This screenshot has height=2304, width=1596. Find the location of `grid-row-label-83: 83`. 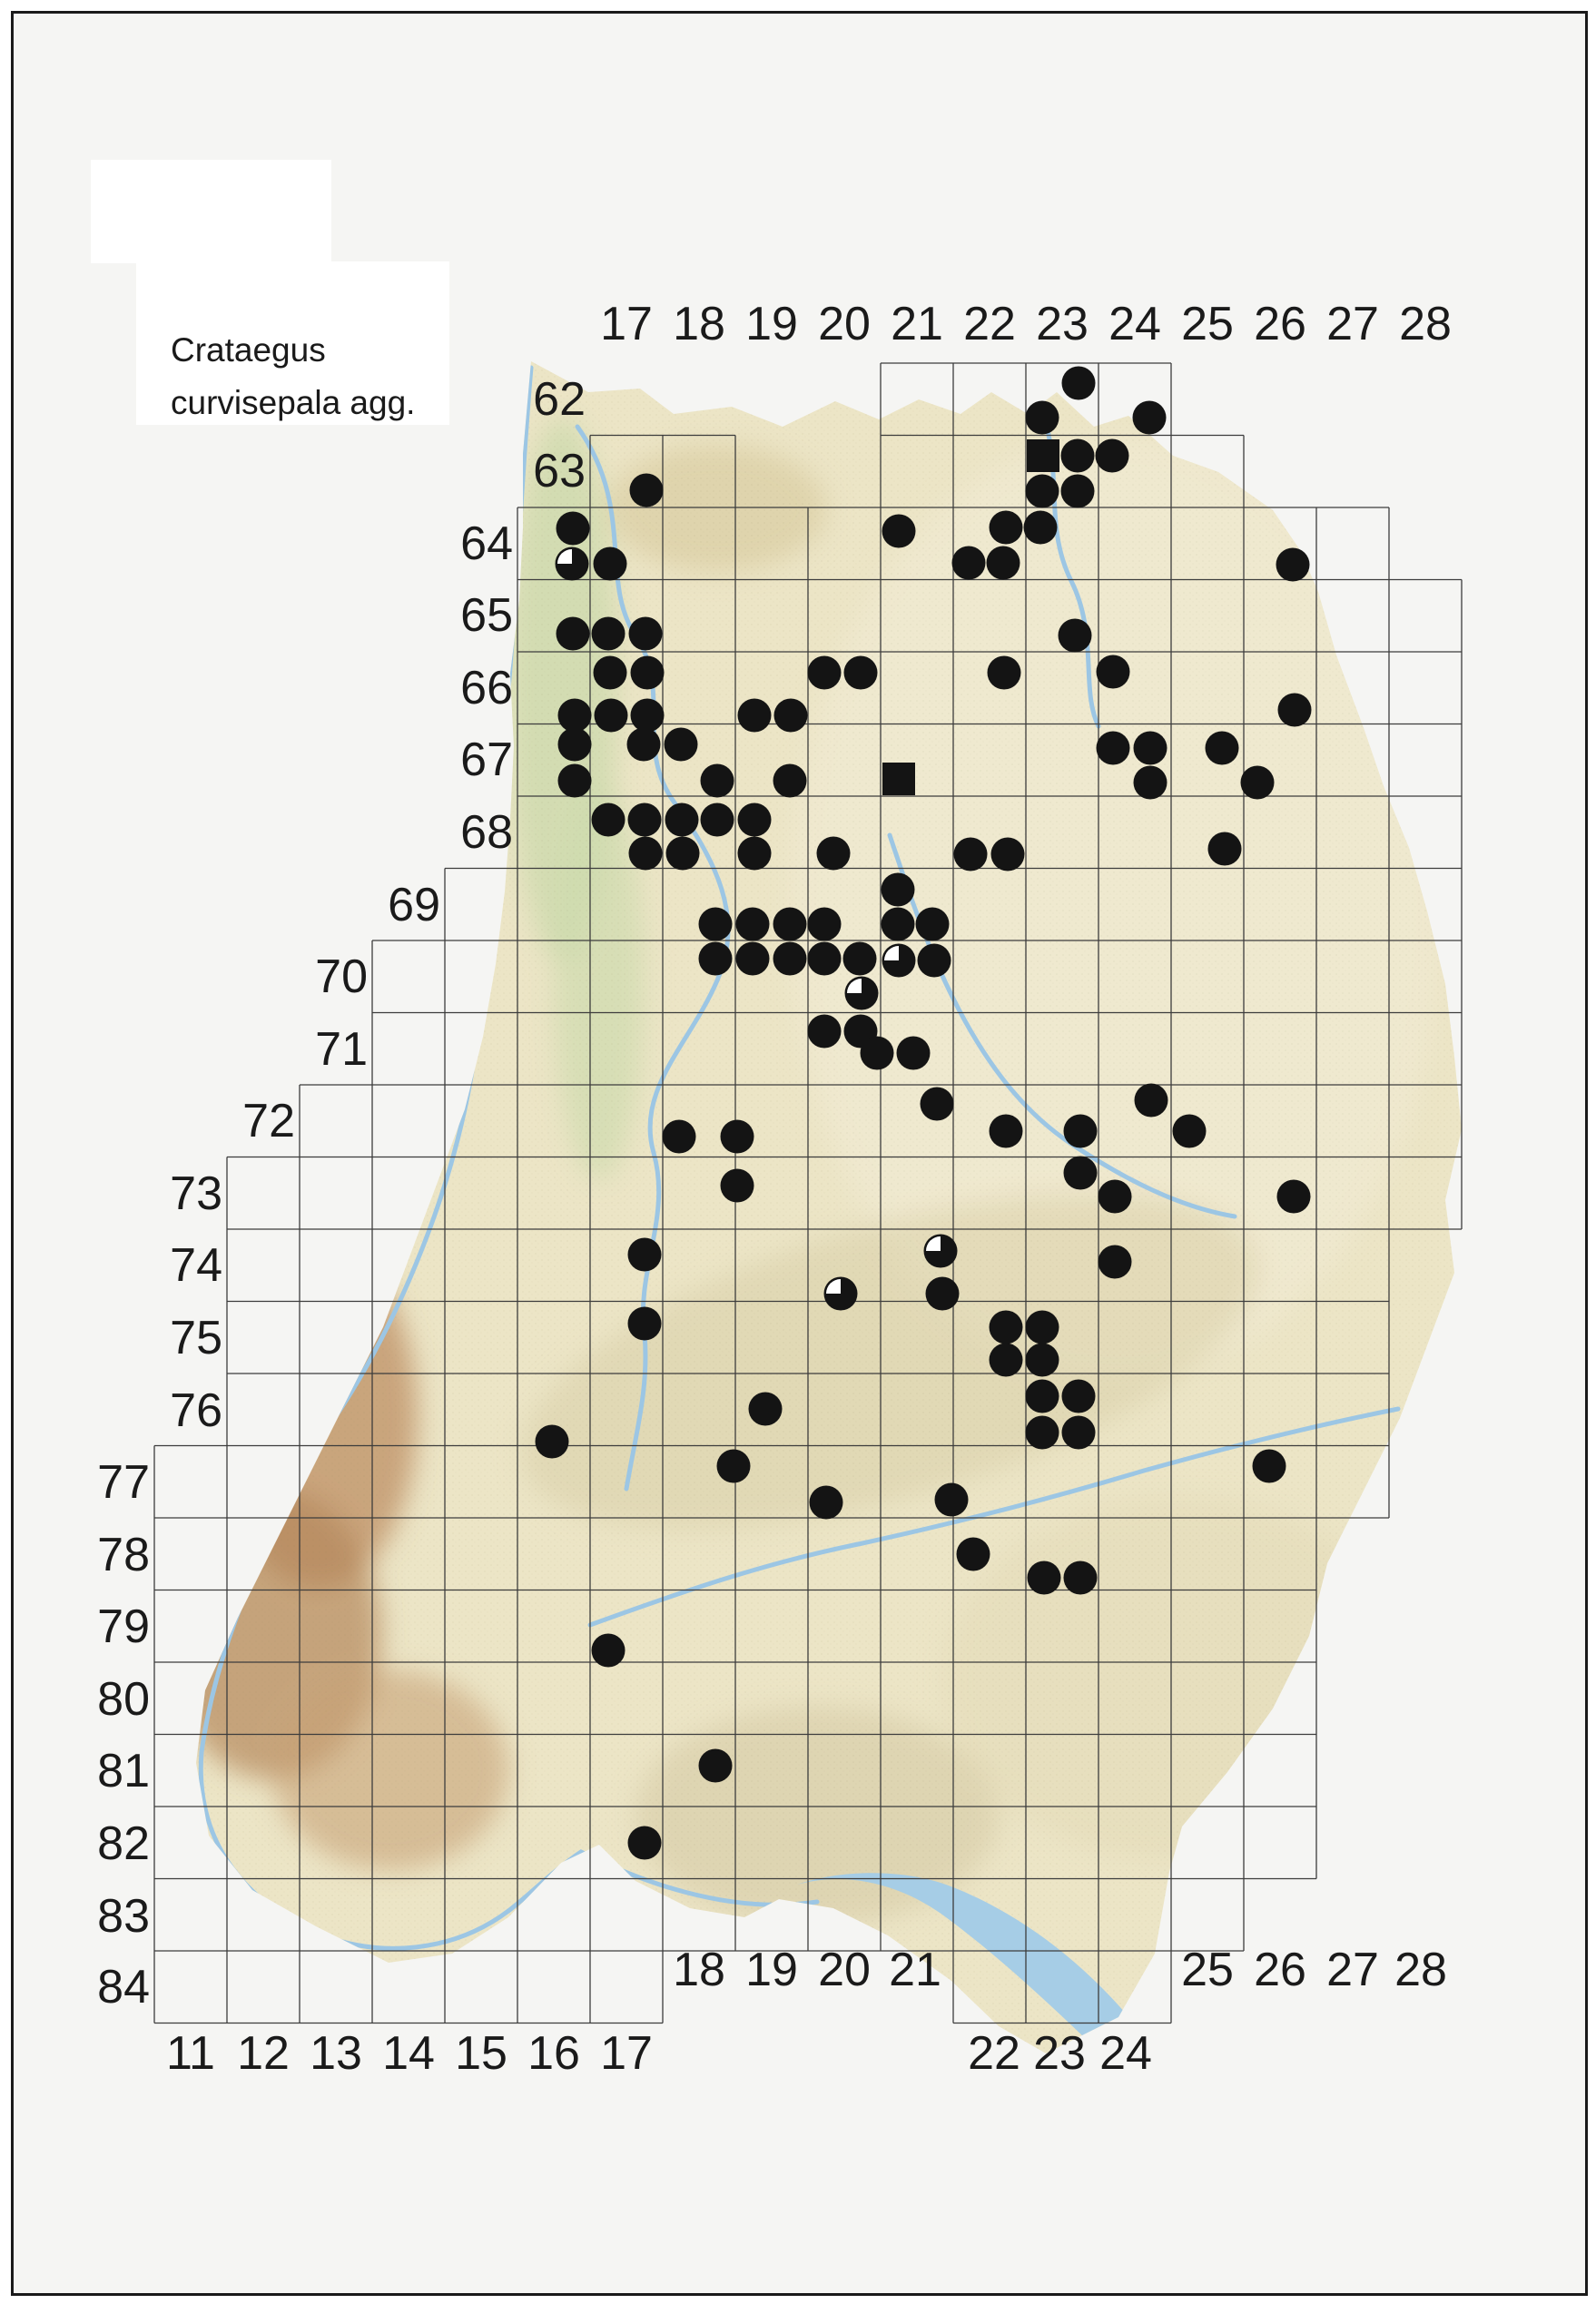

grid-row-label-83: 83 is located at coordinates (123, 1916).